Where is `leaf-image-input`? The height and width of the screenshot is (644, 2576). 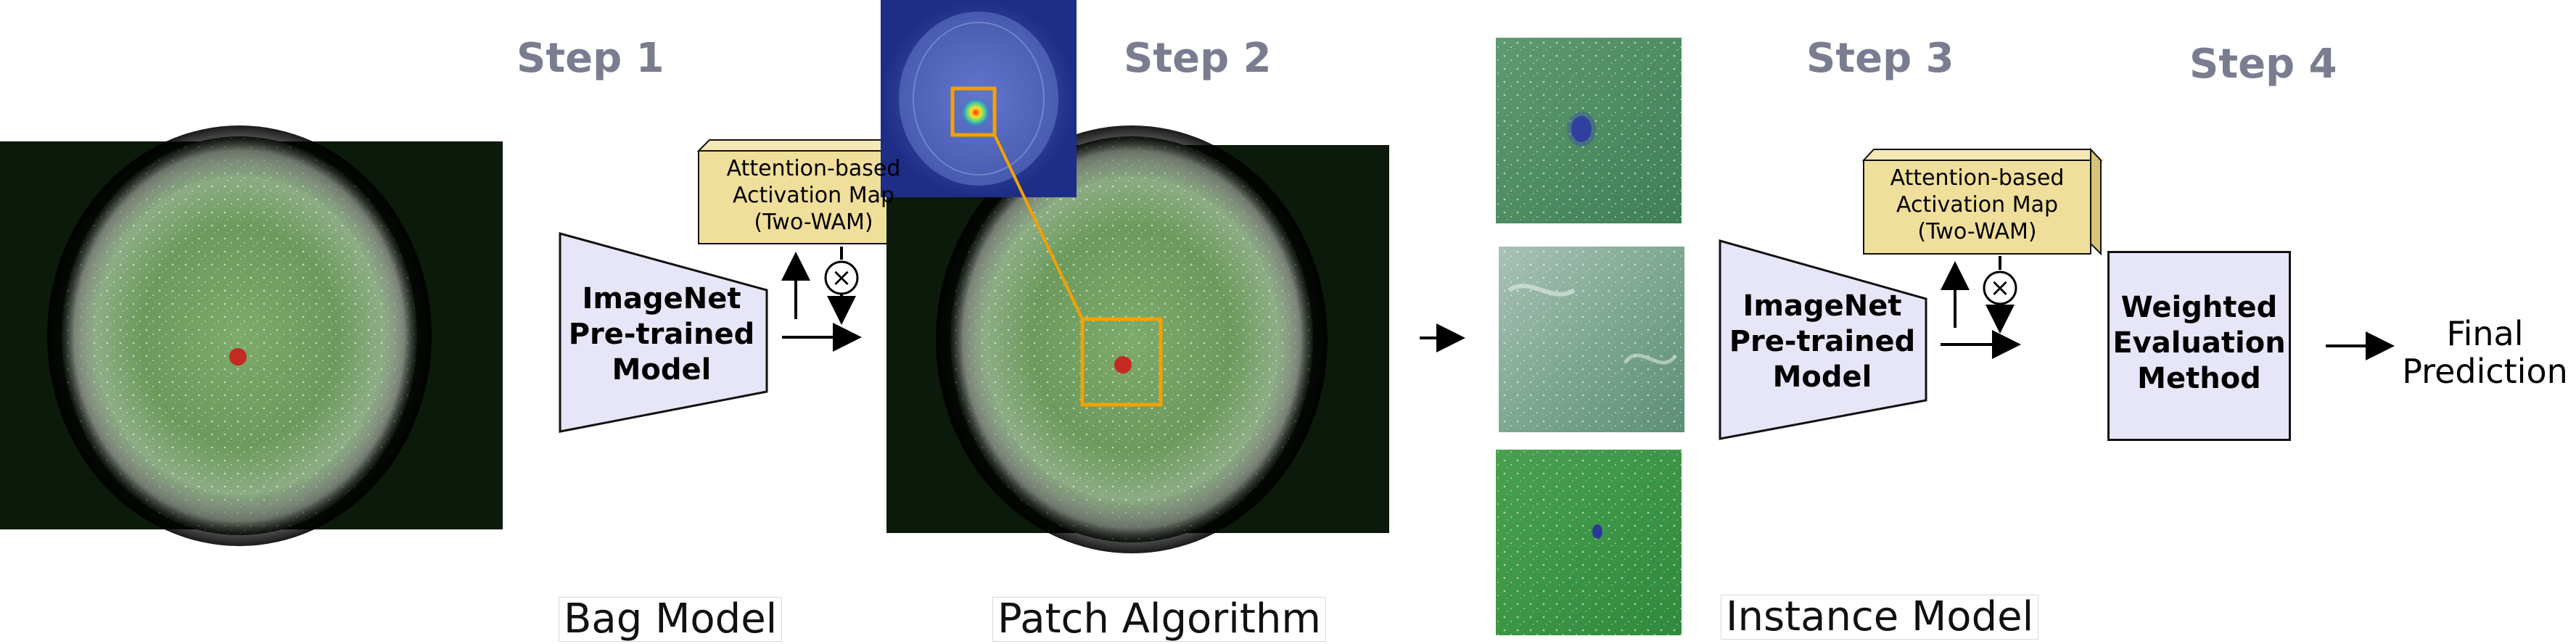
leaf-image-input is located at coordinates (251, 335).